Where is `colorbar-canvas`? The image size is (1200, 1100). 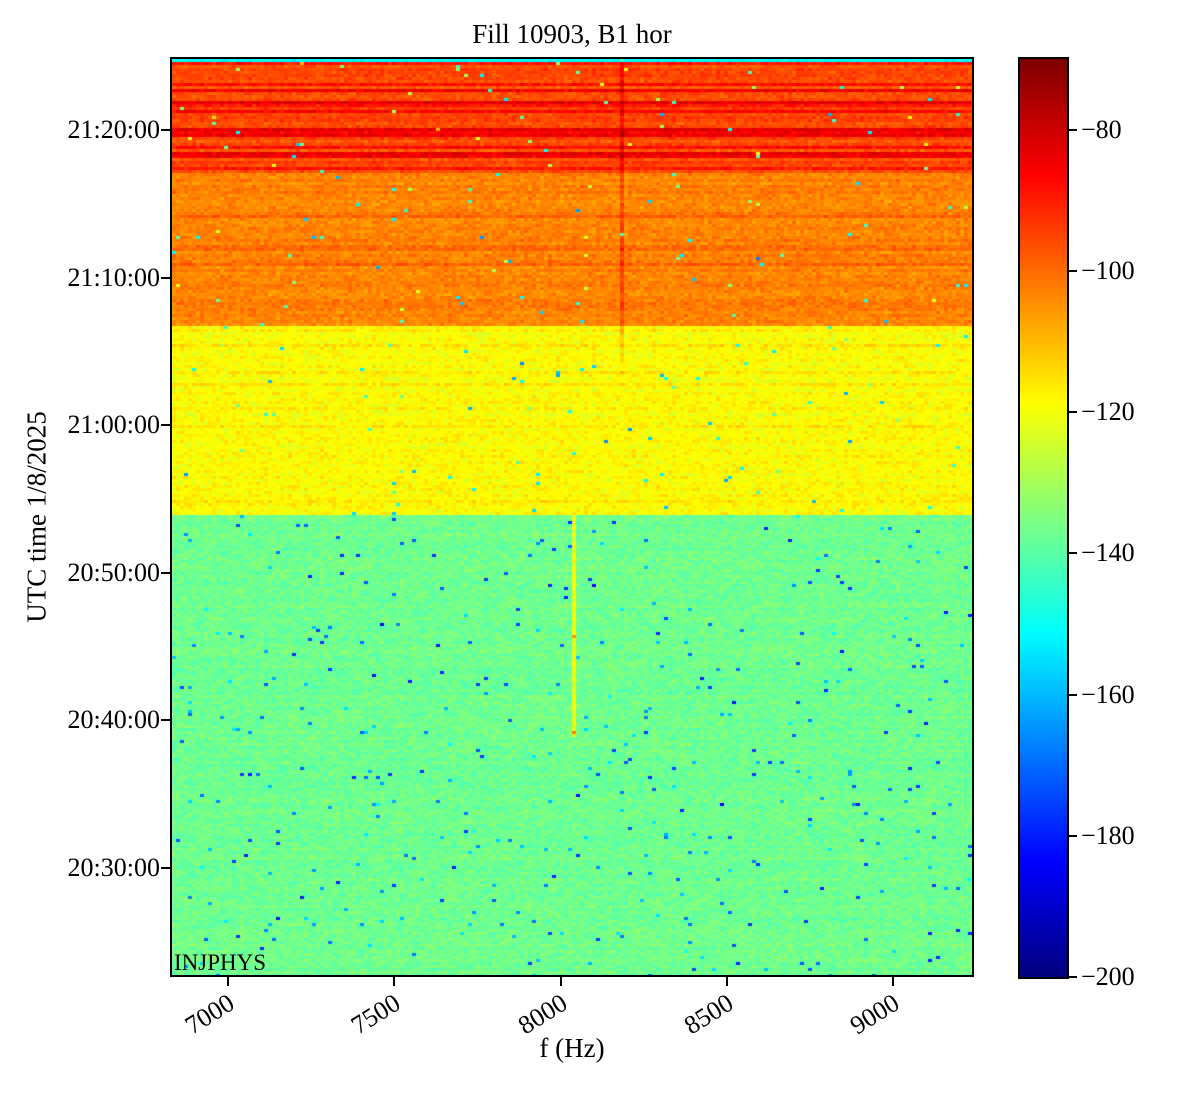
colorbar-canvas is located at coordinates (1043, 518).